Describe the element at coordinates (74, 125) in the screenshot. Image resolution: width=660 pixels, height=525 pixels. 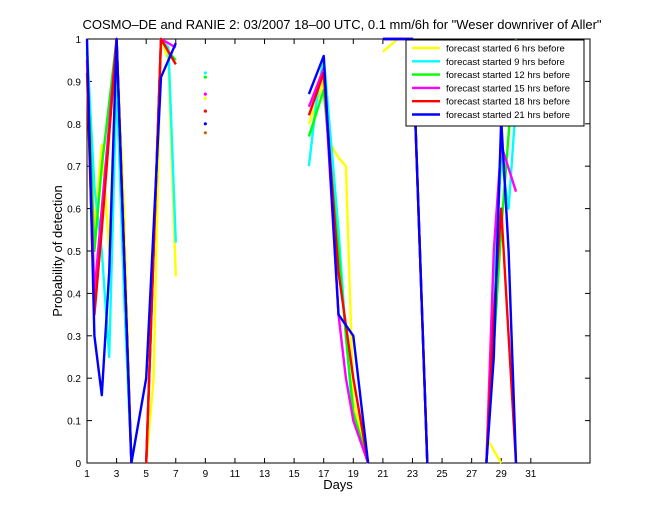
I see `y-tick-label: 0.8` at that location.